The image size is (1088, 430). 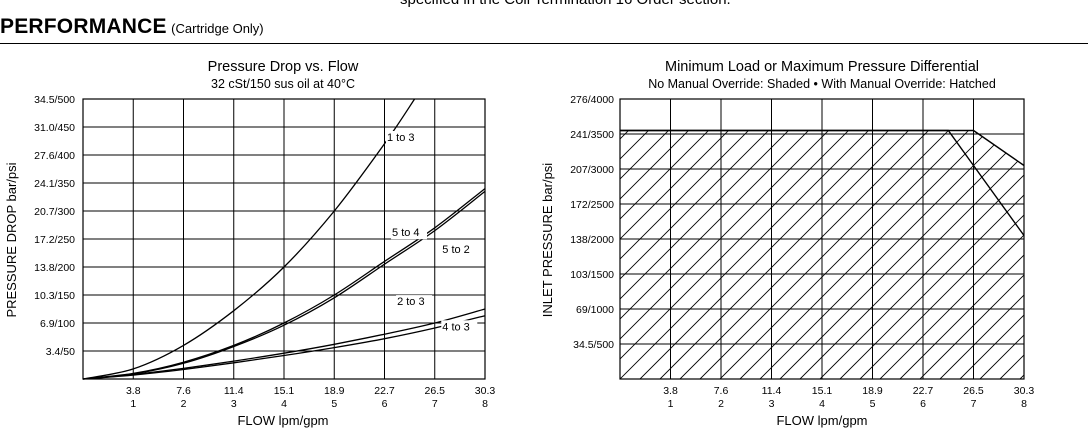 What do you see at coordinates (821, 420) in the screenshot?
I see `chart2-xlabel: FLOW lpm/gpm` at bounding box center [821, 420].